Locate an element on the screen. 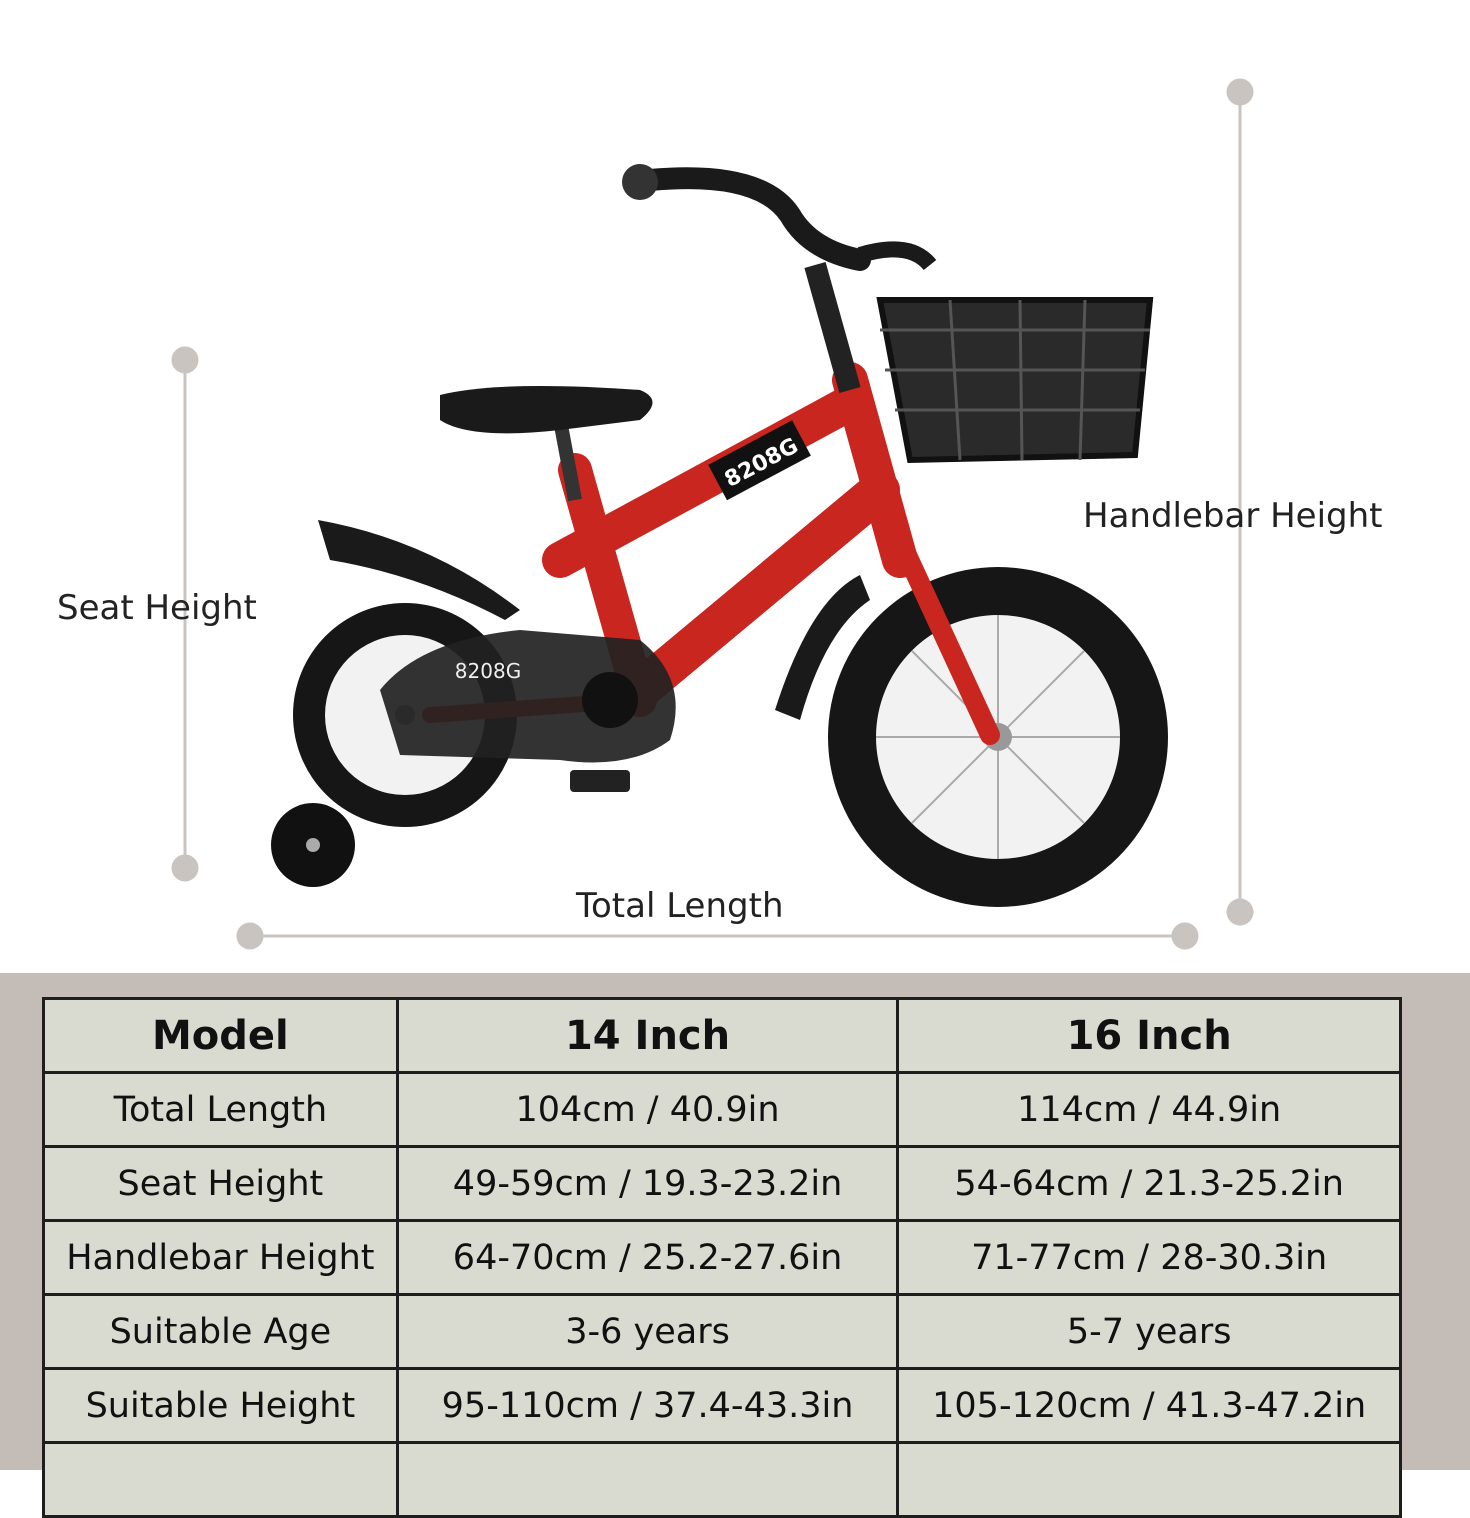 The image size is (1470, 1518). front-fender is located at coordinates (822, 647).